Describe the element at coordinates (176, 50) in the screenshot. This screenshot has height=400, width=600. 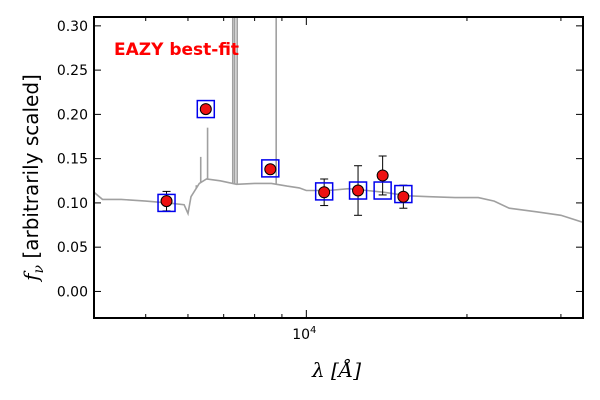
I see `chart-annotation: EAZY best-fit` at that location.